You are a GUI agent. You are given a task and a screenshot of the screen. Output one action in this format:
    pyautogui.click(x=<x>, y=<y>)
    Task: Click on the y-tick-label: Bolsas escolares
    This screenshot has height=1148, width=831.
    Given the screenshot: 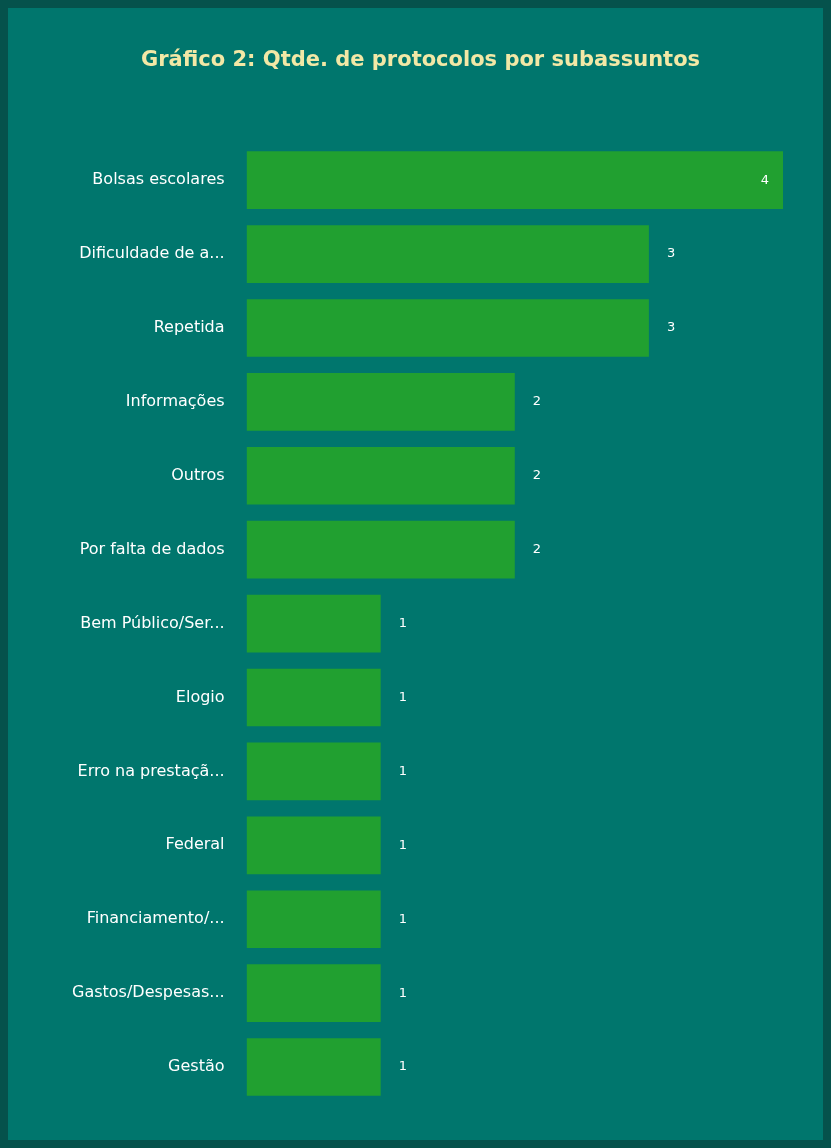 What is the action you would take?
    pyautogui.click(x=158, y=179)
    